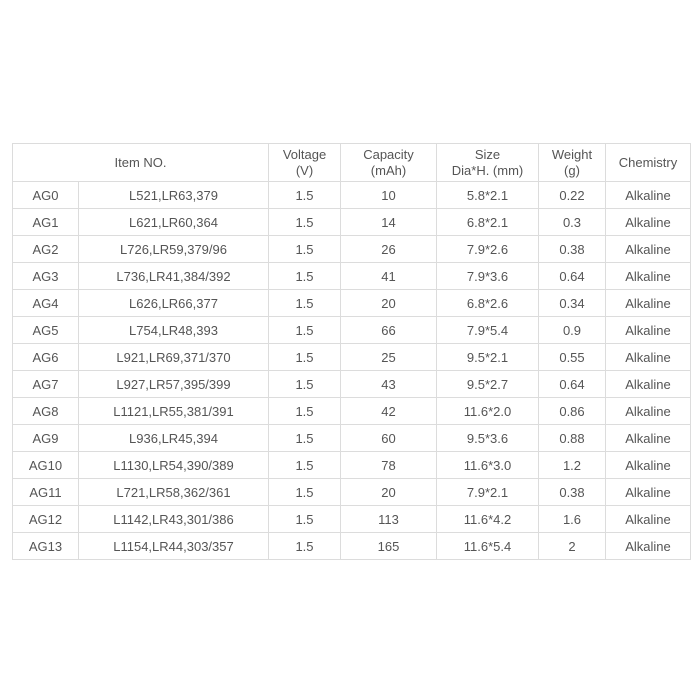 This screenshot has height=700, width=700. I want to click on table-row: AG0 L521,LR63,379 1.5 10 5.8*2.1 0.22 Alkaline, so click(351, 195).